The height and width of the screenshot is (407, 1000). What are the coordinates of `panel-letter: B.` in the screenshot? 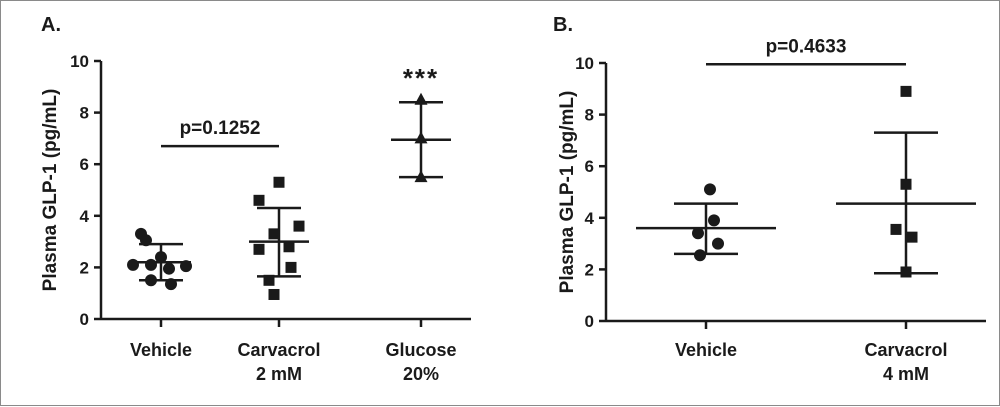 It's located at (563, 25).